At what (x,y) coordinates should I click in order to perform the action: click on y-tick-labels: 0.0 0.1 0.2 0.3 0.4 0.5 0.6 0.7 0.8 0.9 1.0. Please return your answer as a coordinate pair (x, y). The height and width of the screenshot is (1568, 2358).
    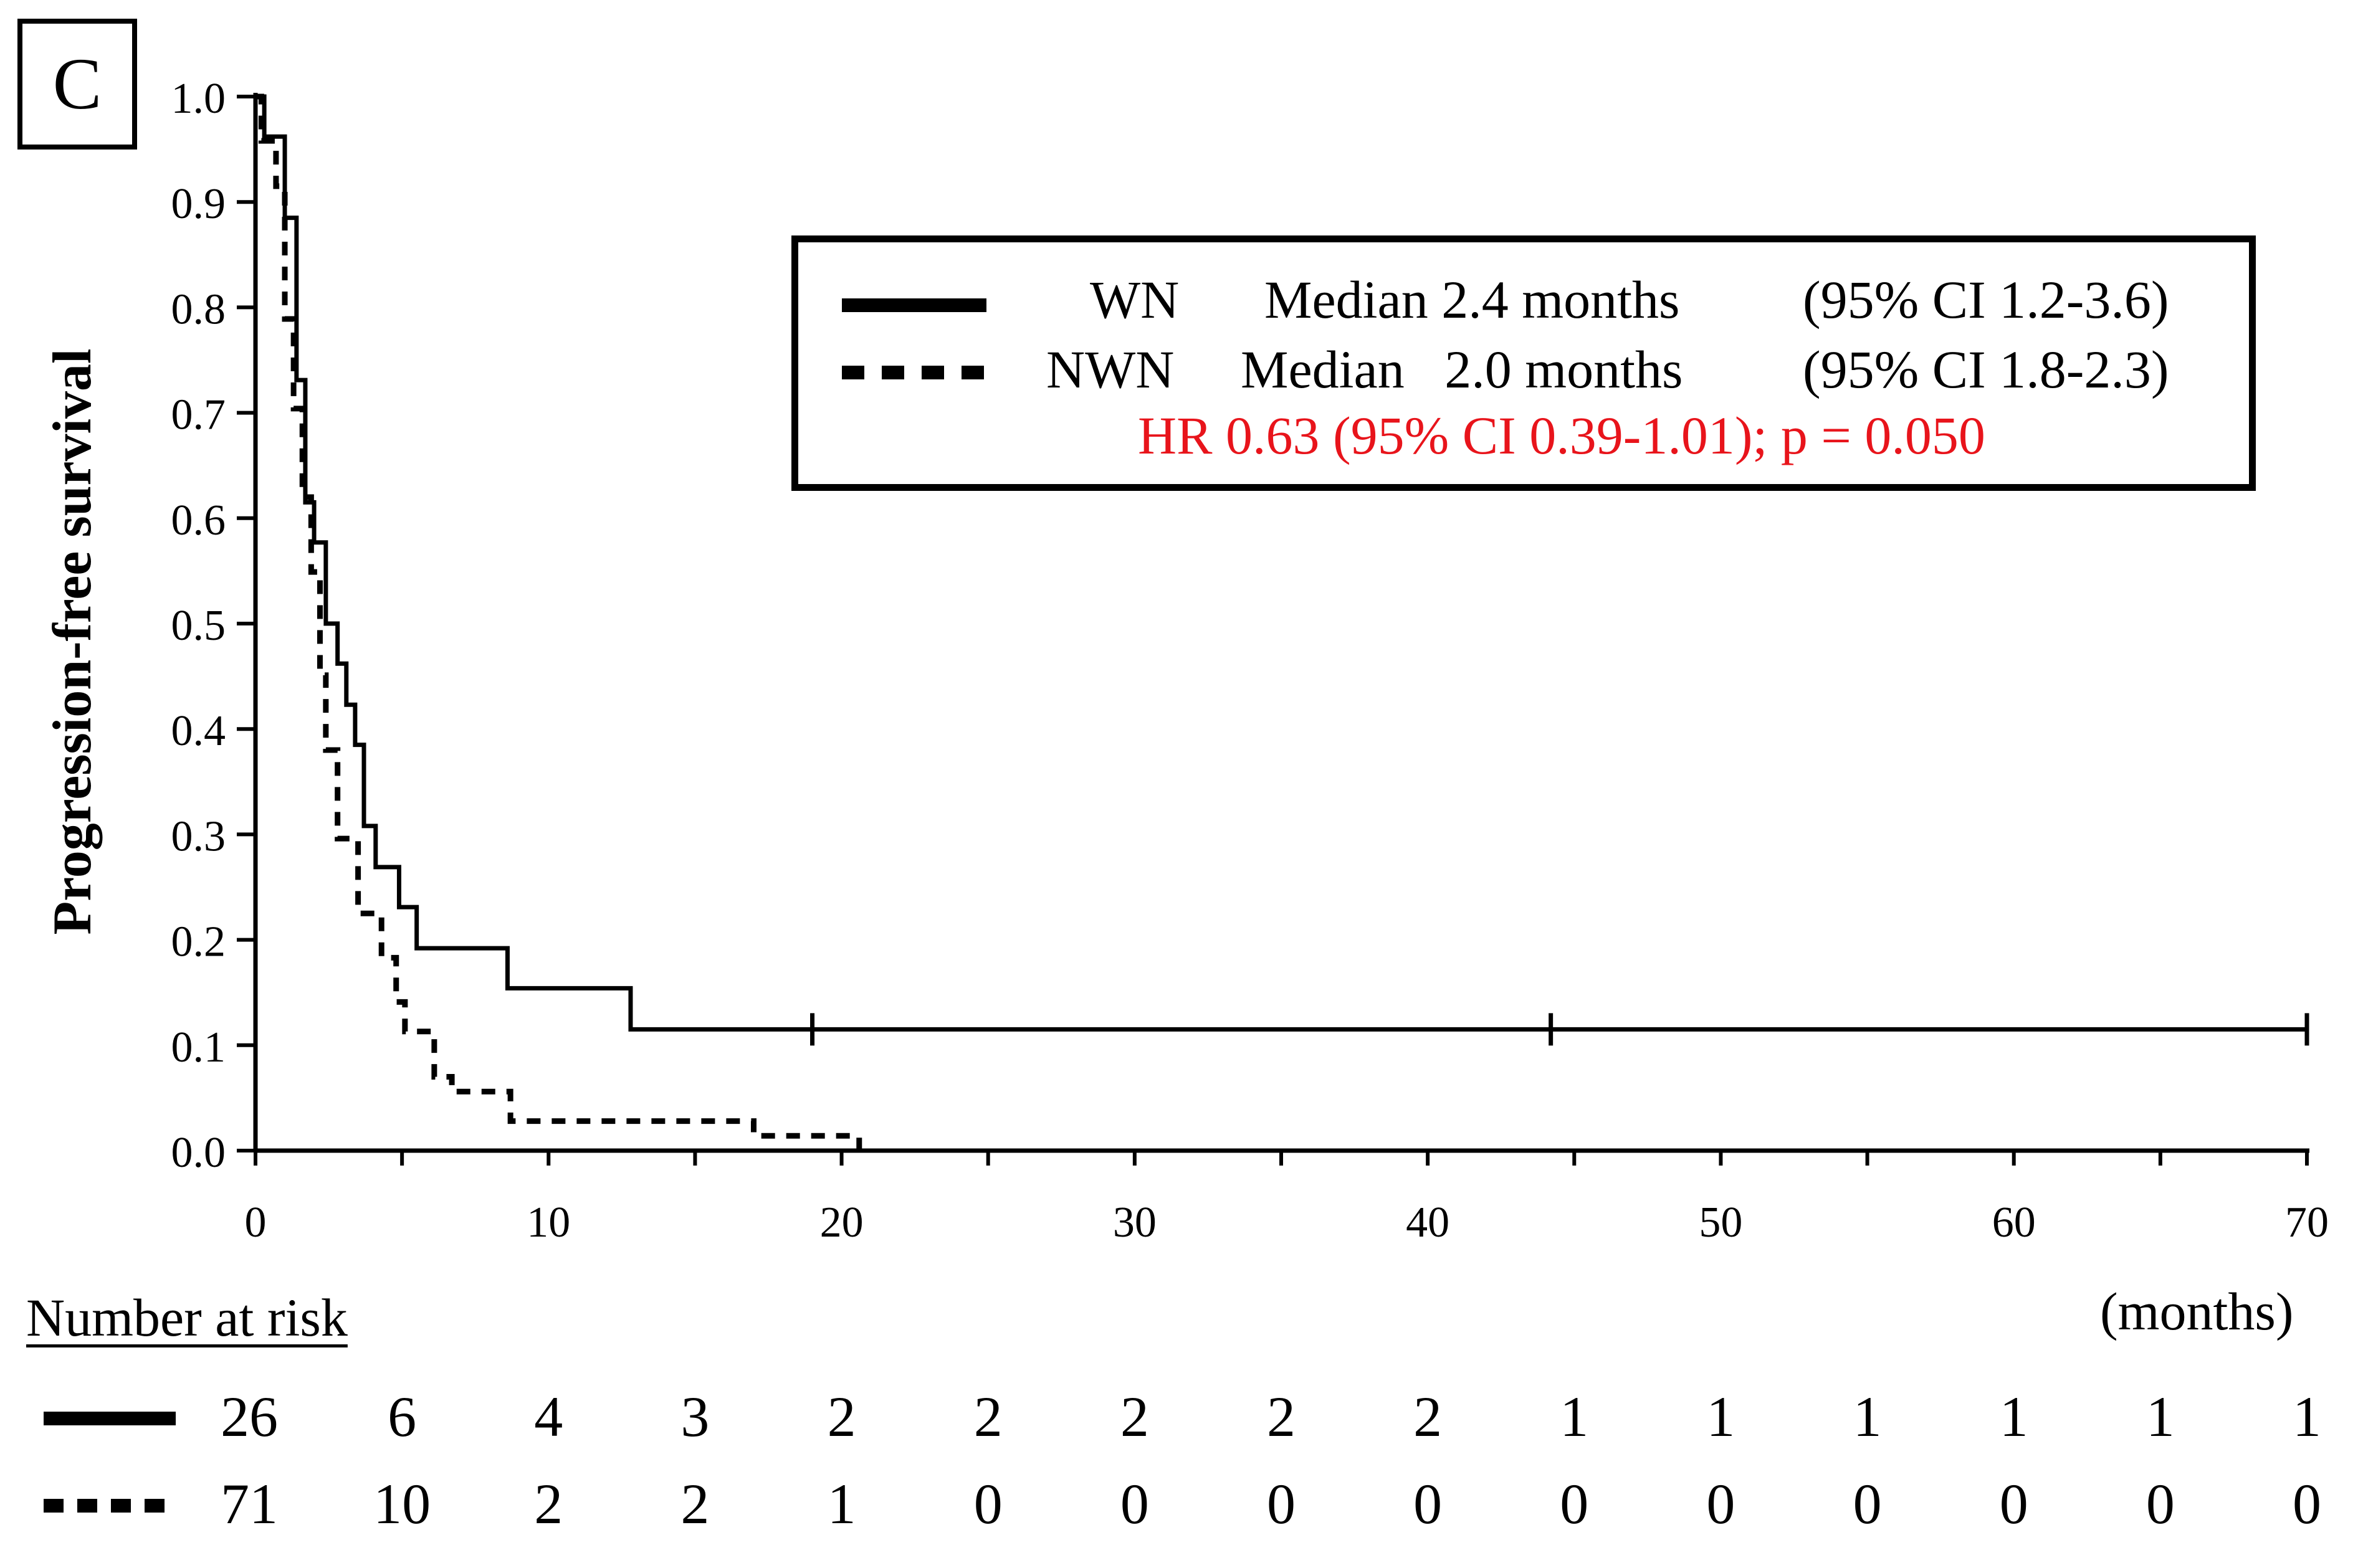
    Looking at the image, I should click on (198, 626).